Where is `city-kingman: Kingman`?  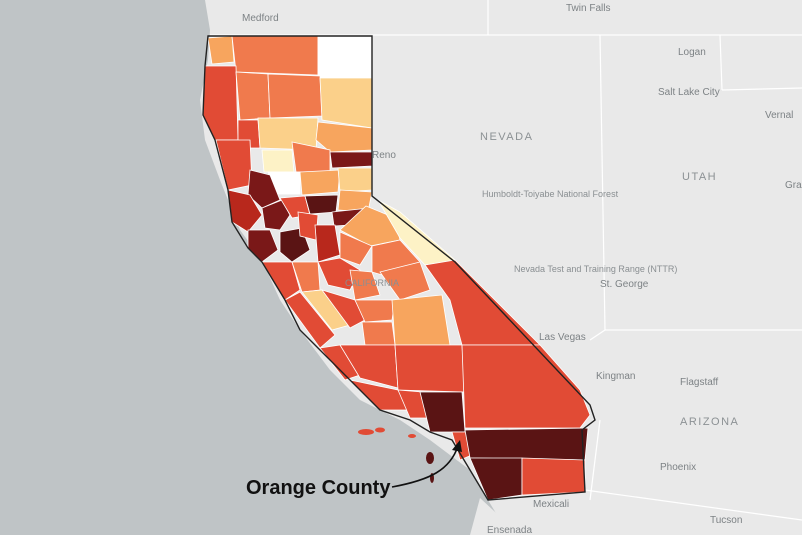
city-kingman: Kingman is located at coordinates (615, 376).